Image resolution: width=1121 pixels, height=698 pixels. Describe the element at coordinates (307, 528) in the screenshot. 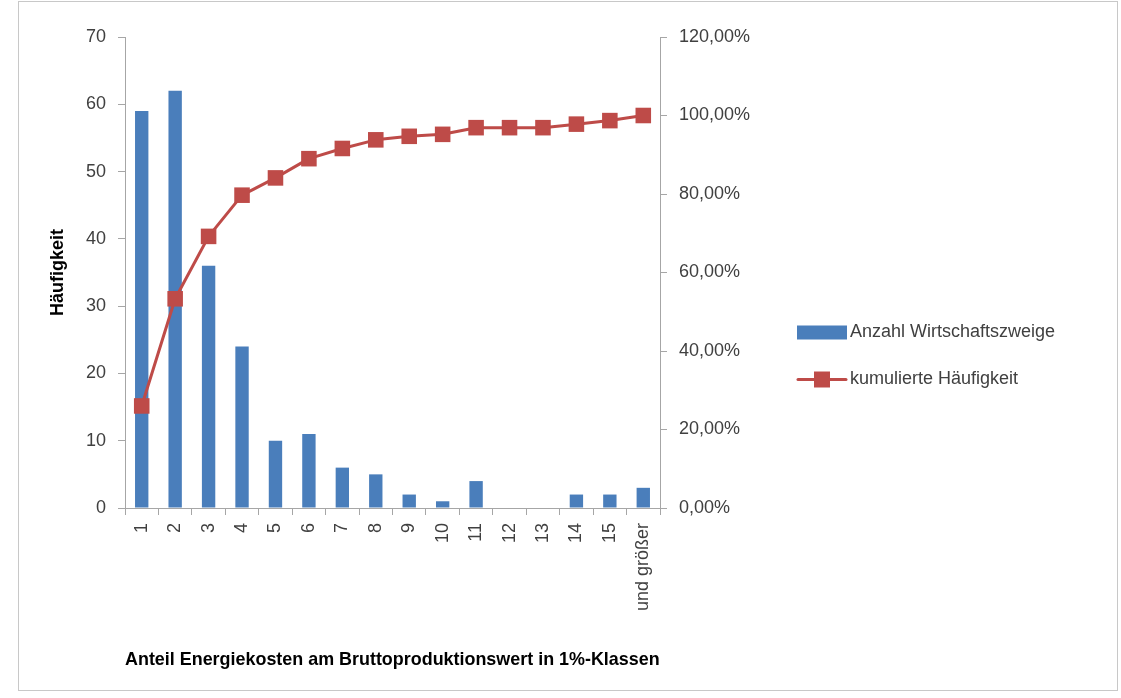

I see `x-tick-label: 6` at that location.